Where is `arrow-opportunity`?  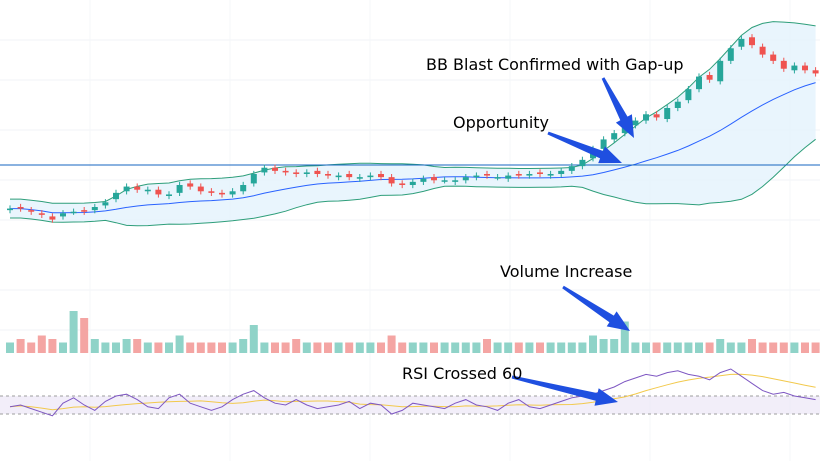
arrow-opportunity is located at coordinates (584, 147).